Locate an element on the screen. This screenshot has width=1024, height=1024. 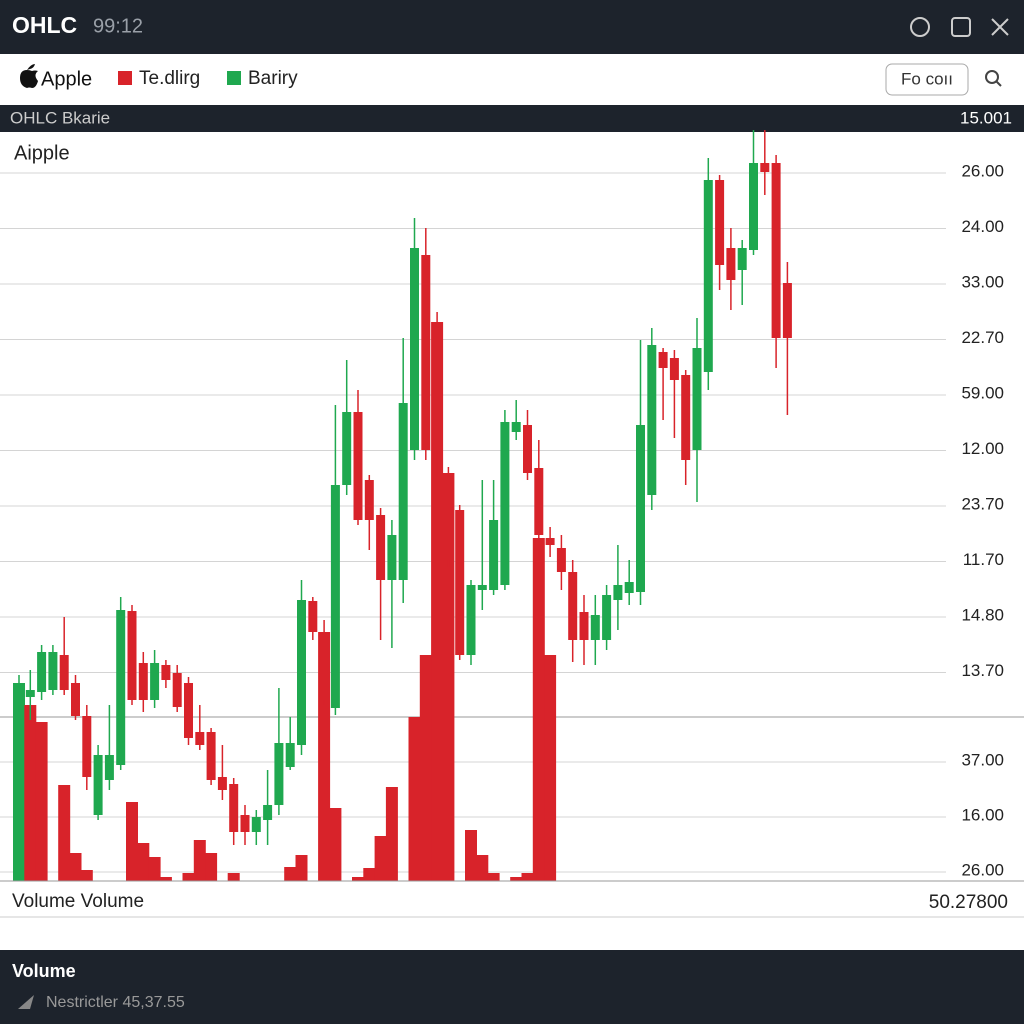
y-tick-label: 12.00 is located at coordinates (982, 448).